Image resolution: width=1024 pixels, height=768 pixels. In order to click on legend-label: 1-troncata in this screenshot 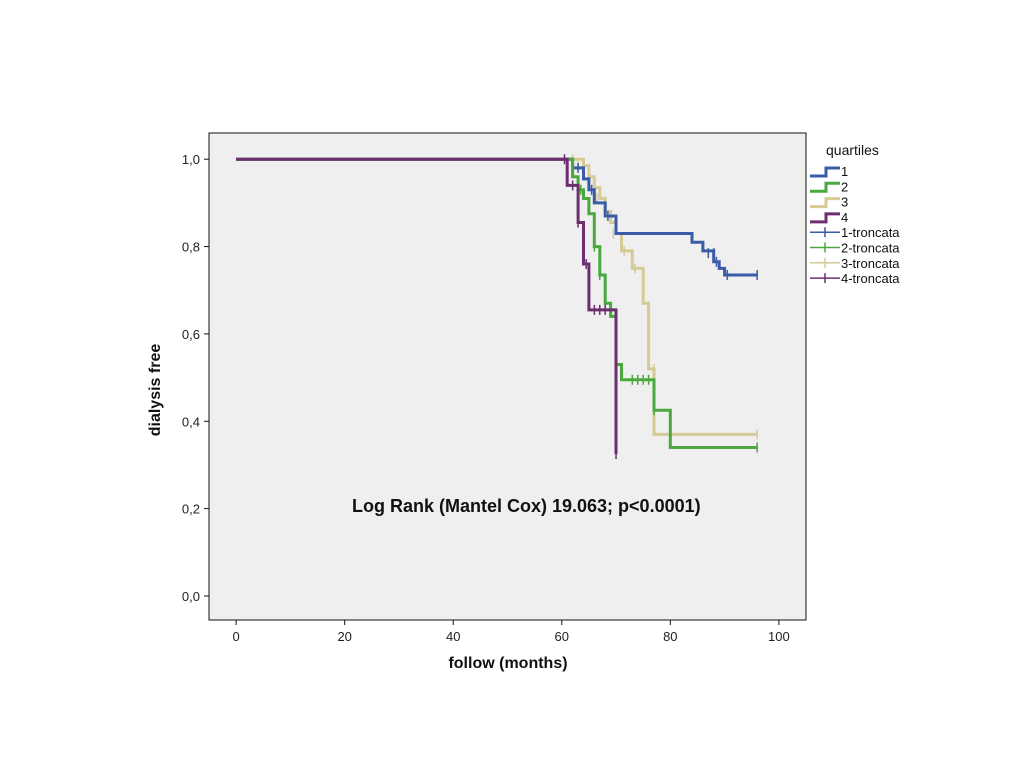, I will do `click(870, 232)`.